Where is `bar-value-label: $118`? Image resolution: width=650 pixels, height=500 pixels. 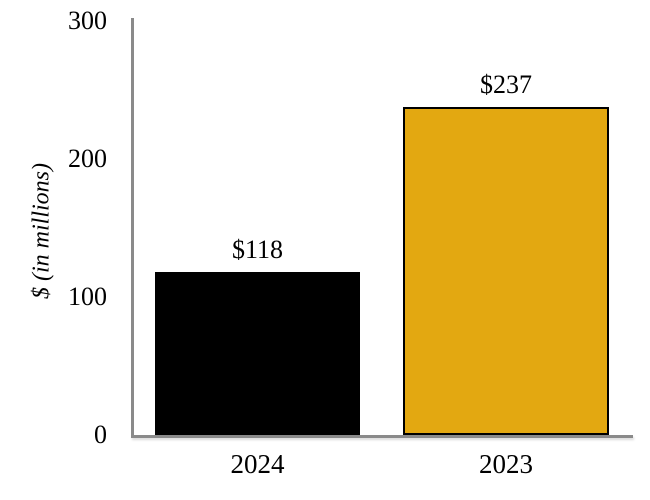 bar-value-label: $118 is located at coordinates (257, 249).